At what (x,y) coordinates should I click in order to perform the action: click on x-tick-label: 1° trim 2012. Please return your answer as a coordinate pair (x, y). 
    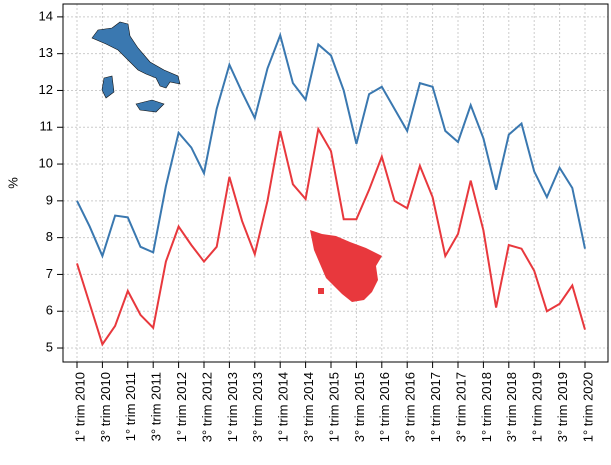
    Looking at the image, I should click on (181, 407).